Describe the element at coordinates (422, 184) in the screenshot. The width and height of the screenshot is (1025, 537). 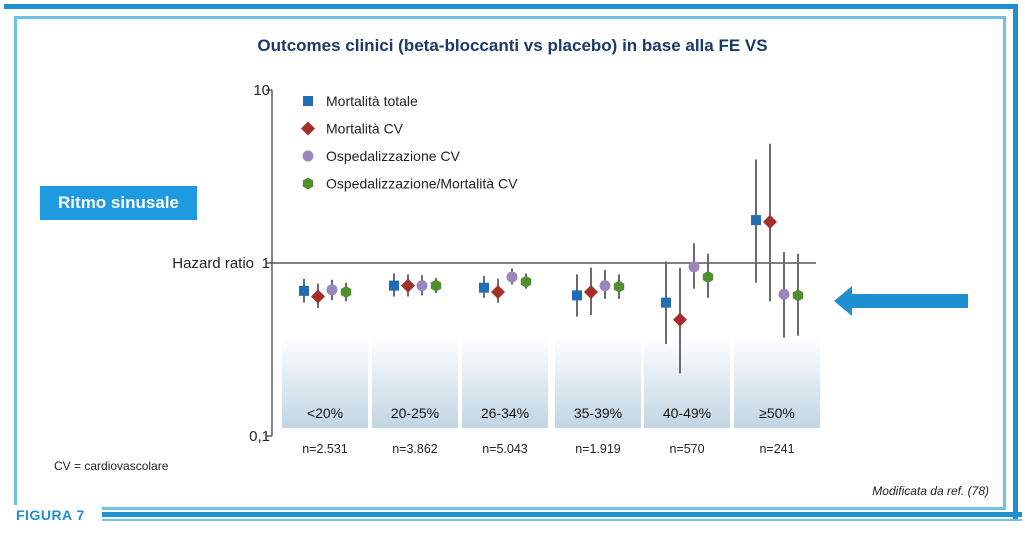
I see `legend-label: Ospedalizzazione/Mortalità CV` at that location.